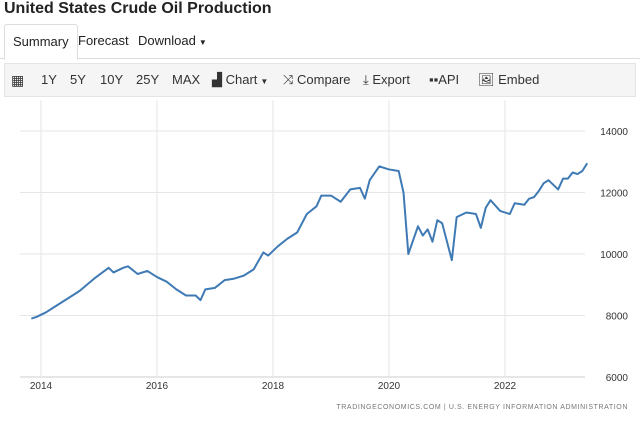  I want to click on y-tick-label: 6000, so click(617, 378).